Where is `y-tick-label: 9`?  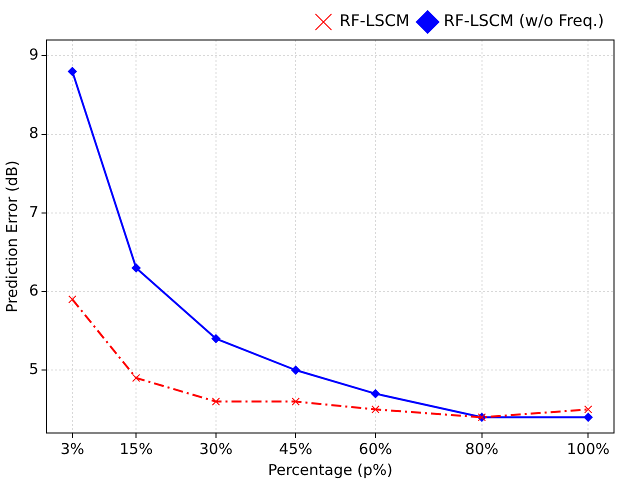
y-tick-label: 9 is located at coordinates (33, 55).